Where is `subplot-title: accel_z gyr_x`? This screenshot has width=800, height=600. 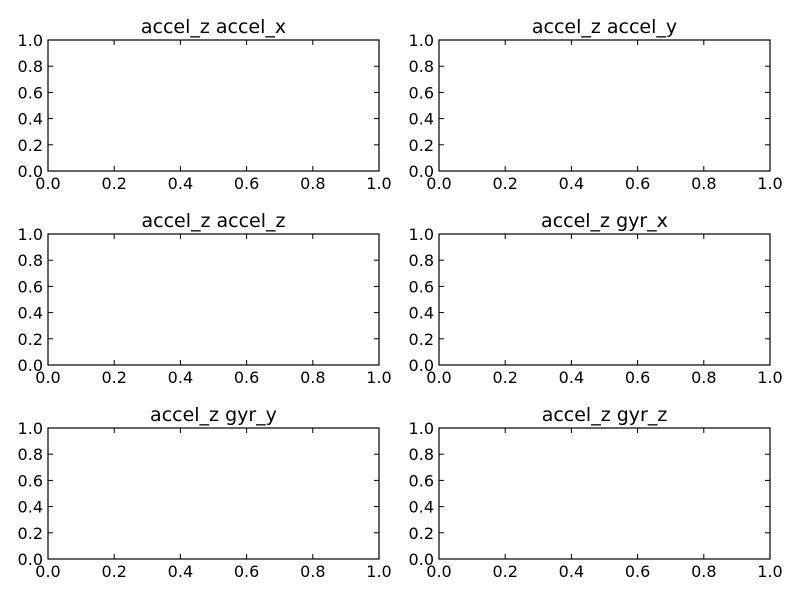 subplot-title: accel_z gyr_x is located at coordinates (604, 221).